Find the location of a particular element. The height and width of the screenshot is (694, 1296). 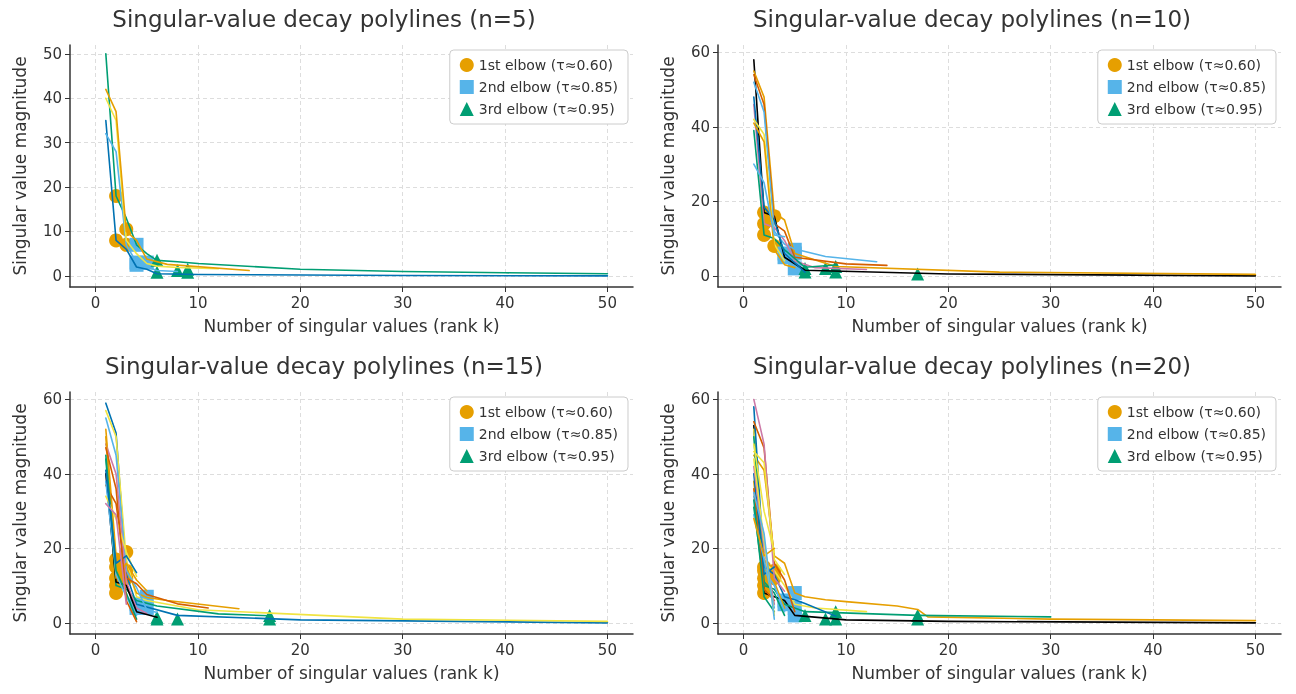

y-tick-label: 10 is located at coordinates (52, 231).